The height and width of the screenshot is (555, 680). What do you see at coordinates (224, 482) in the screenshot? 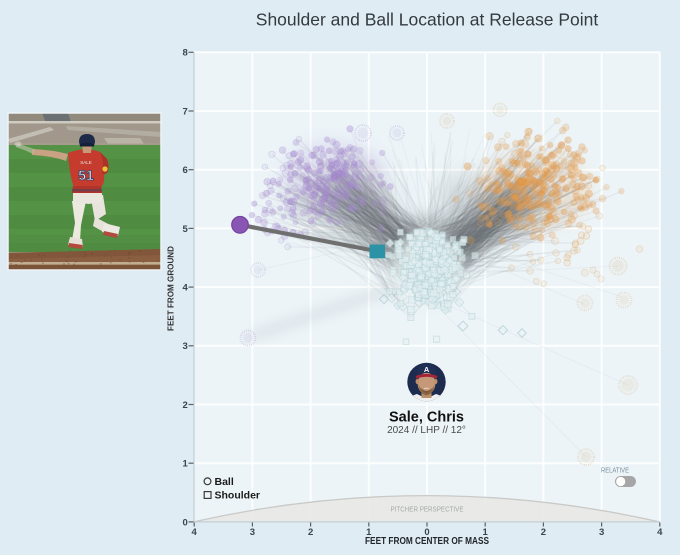
I see `svg-text: Ball` at bounding box center [224, 482].